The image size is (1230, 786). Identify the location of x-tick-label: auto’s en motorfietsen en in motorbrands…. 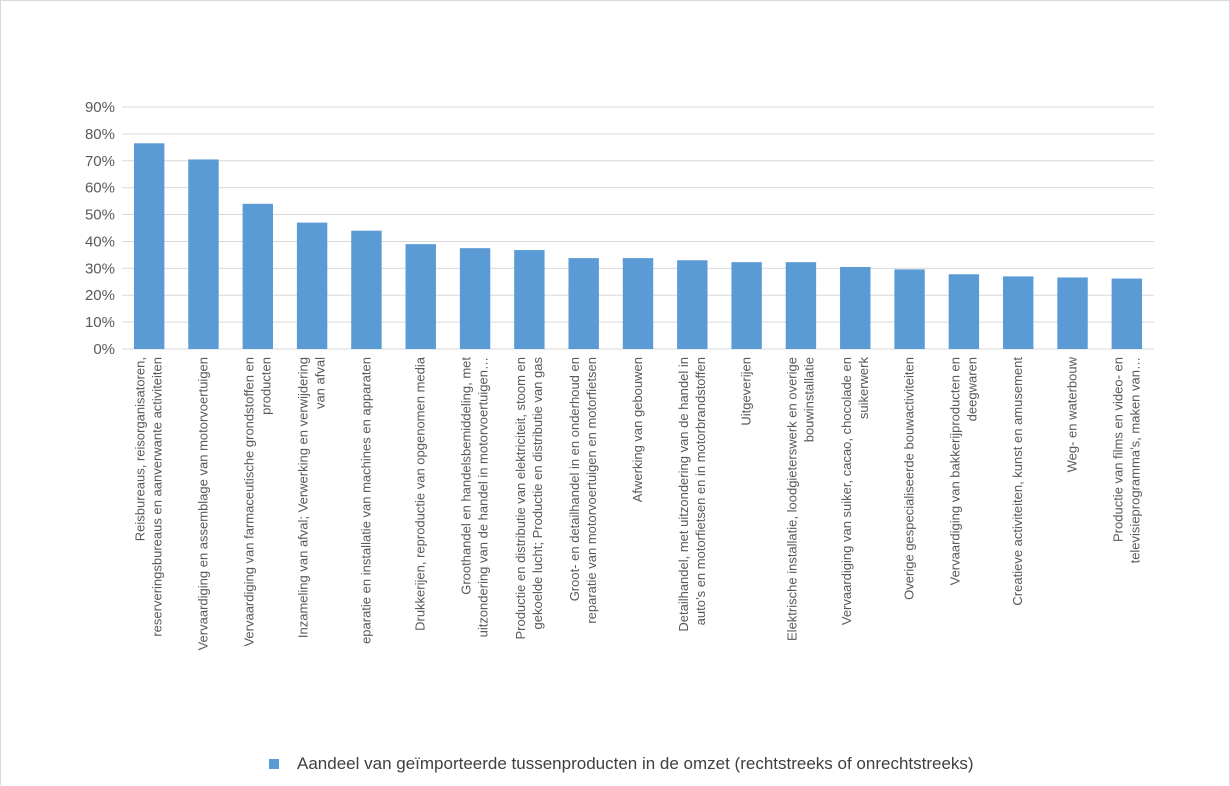
(700, 491).